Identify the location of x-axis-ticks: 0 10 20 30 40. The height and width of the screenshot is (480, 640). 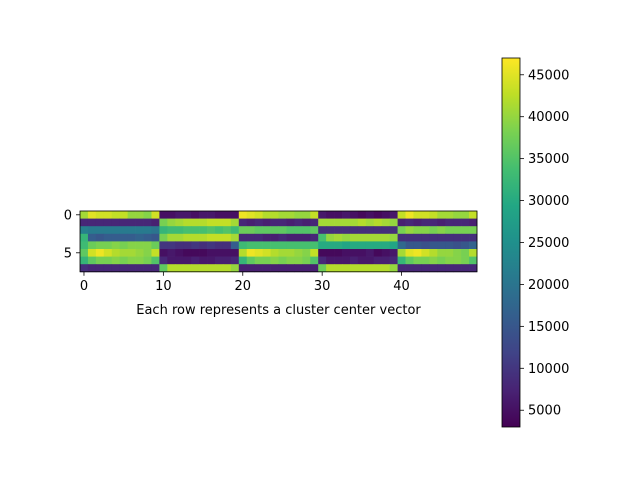
(245, 282).